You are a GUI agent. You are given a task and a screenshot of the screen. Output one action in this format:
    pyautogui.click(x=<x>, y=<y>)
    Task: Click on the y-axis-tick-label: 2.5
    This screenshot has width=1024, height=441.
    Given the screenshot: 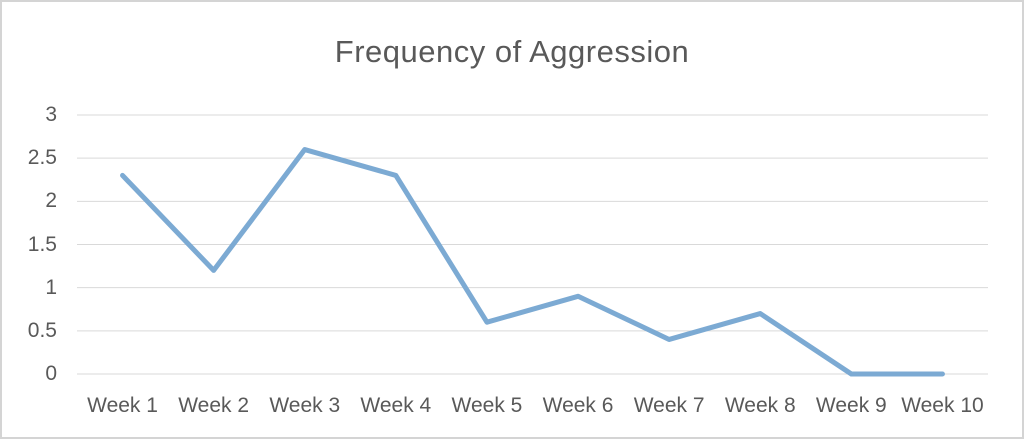 What is the action you would take?
    pyautogui.click(x=42, y=158)
    